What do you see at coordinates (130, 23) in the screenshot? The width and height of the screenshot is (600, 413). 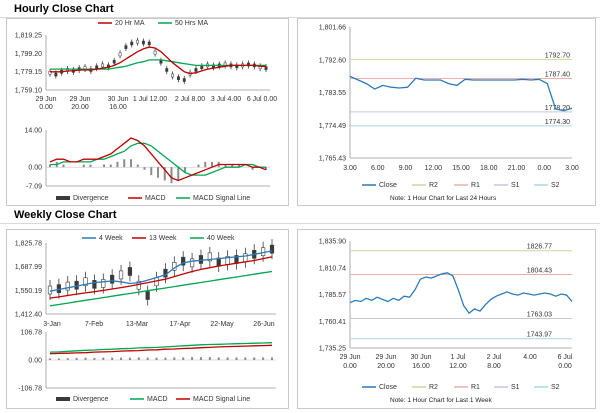 I see `hourly-price-legend-20ma-label: 20 Hr MA` at bounding box center [130, 23].